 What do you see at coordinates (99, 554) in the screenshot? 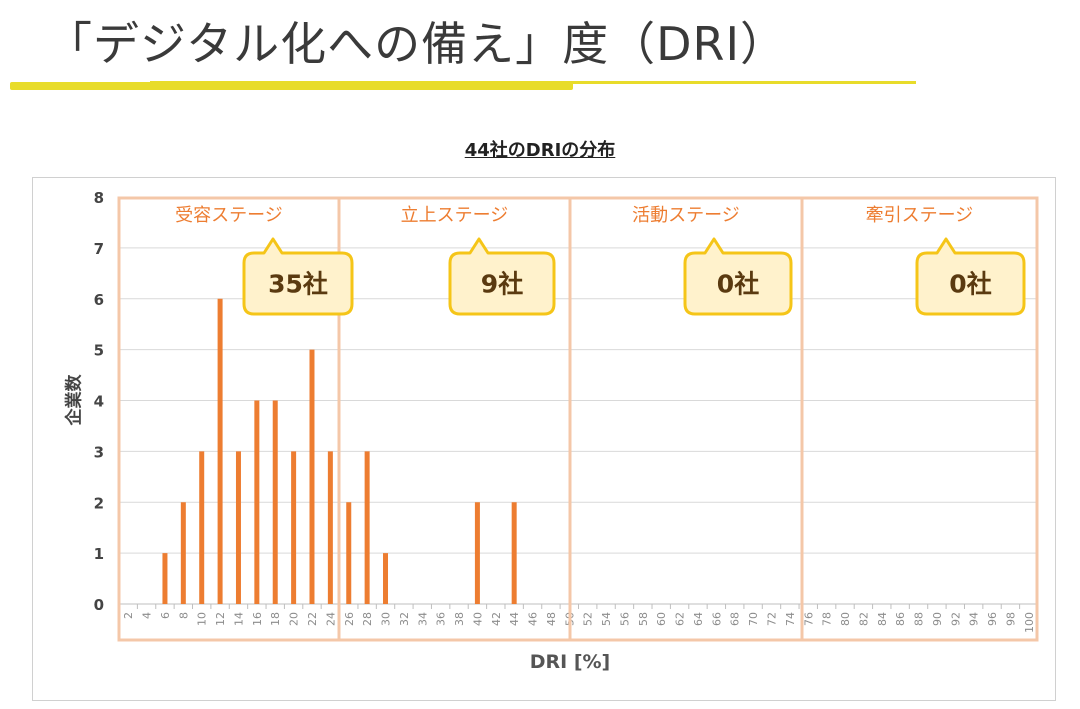
I see `y-tick-label: 1` at bounding box center [99, 554].